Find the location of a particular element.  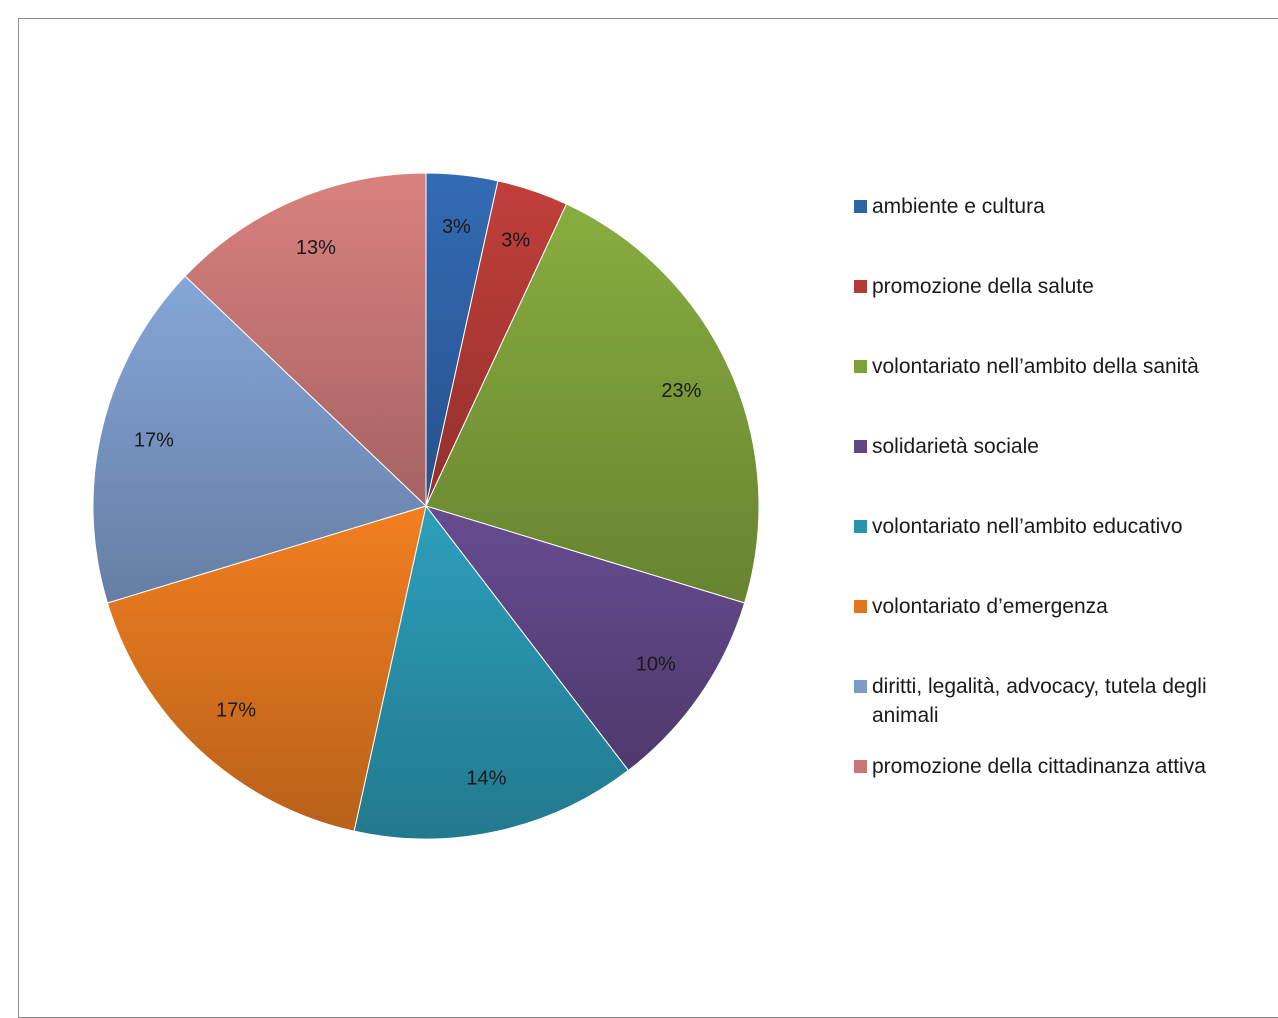

legend-item: solidarietà sociale is located at coordinates (1066, 446).